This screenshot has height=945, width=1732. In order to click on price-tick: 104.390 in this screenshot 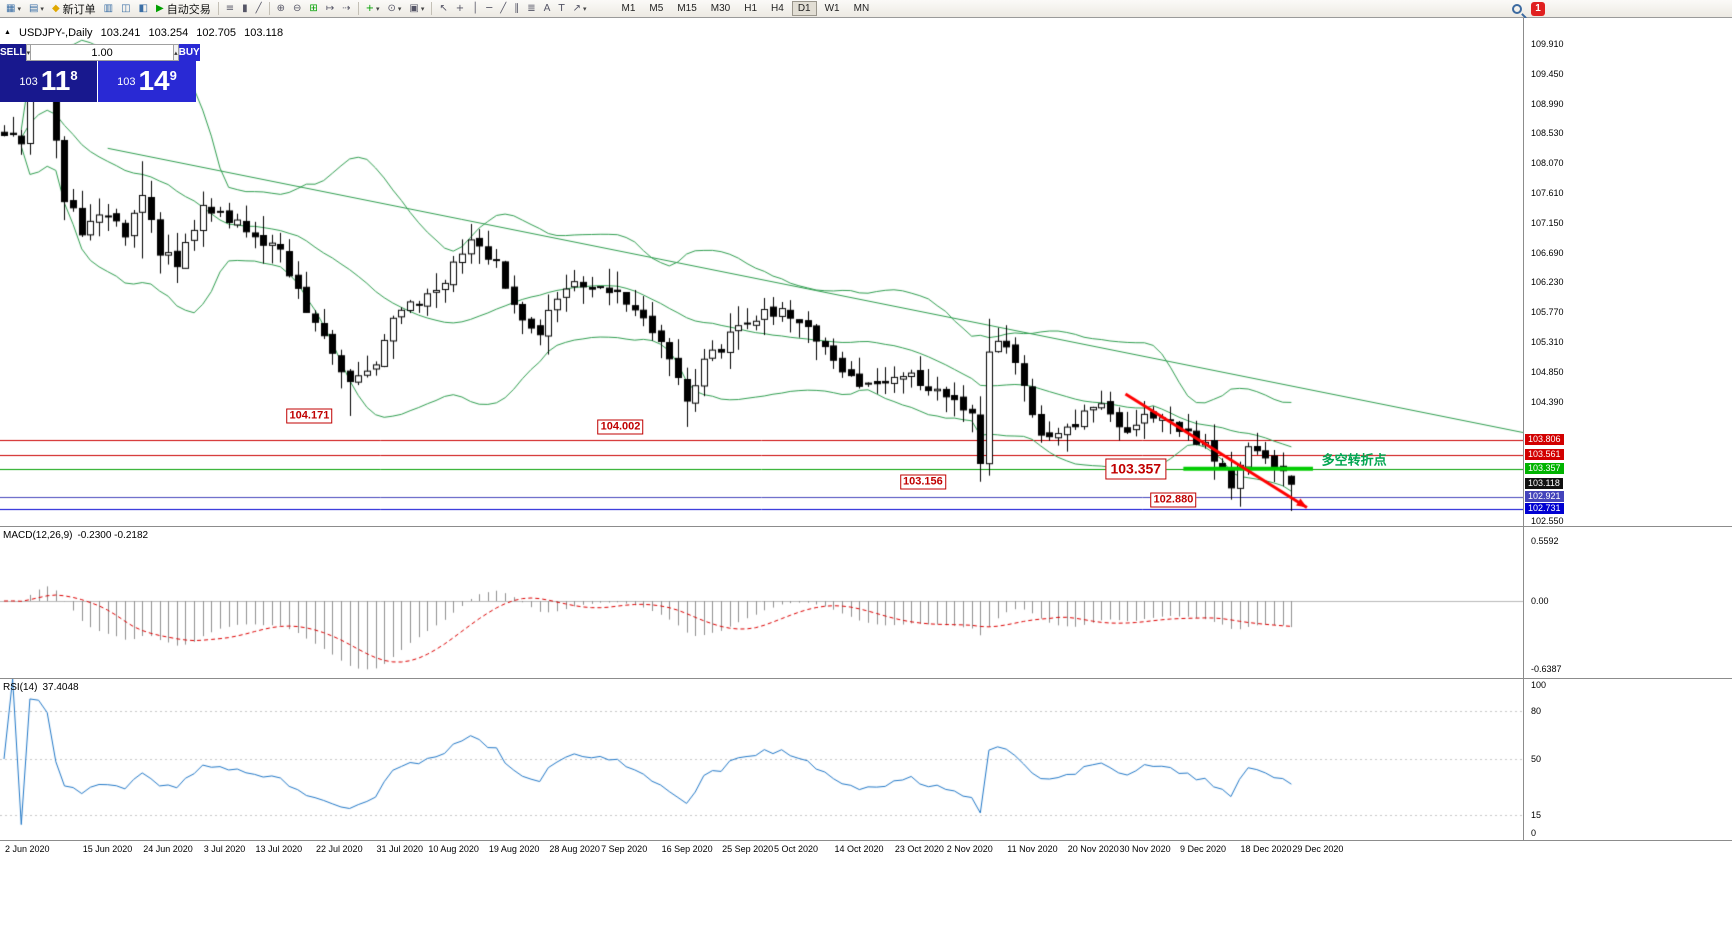, I will do `click(1547, 401)`.